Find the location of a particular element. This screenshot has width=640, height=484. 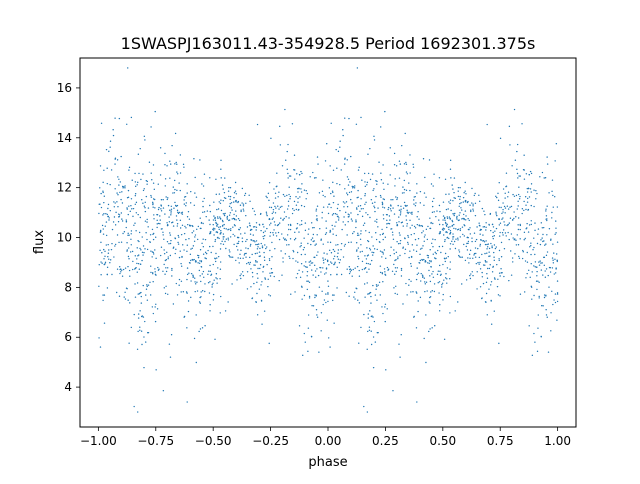

x-tick-label: −0.25 is located at coordinates (270, 441).